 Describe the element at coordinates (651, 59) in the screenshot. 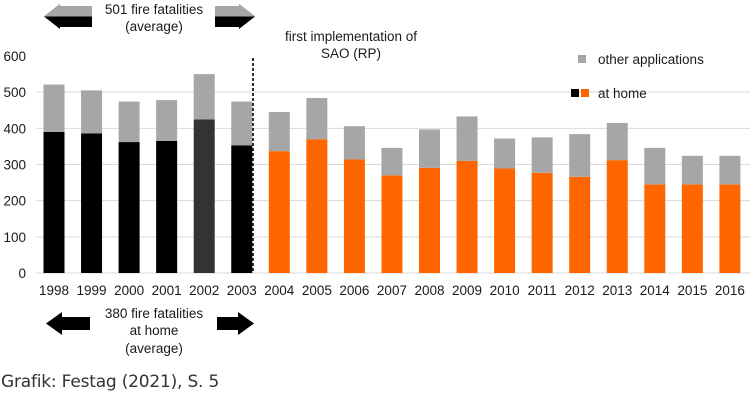

I see `legend-label-other-applications: other applications` at that location.